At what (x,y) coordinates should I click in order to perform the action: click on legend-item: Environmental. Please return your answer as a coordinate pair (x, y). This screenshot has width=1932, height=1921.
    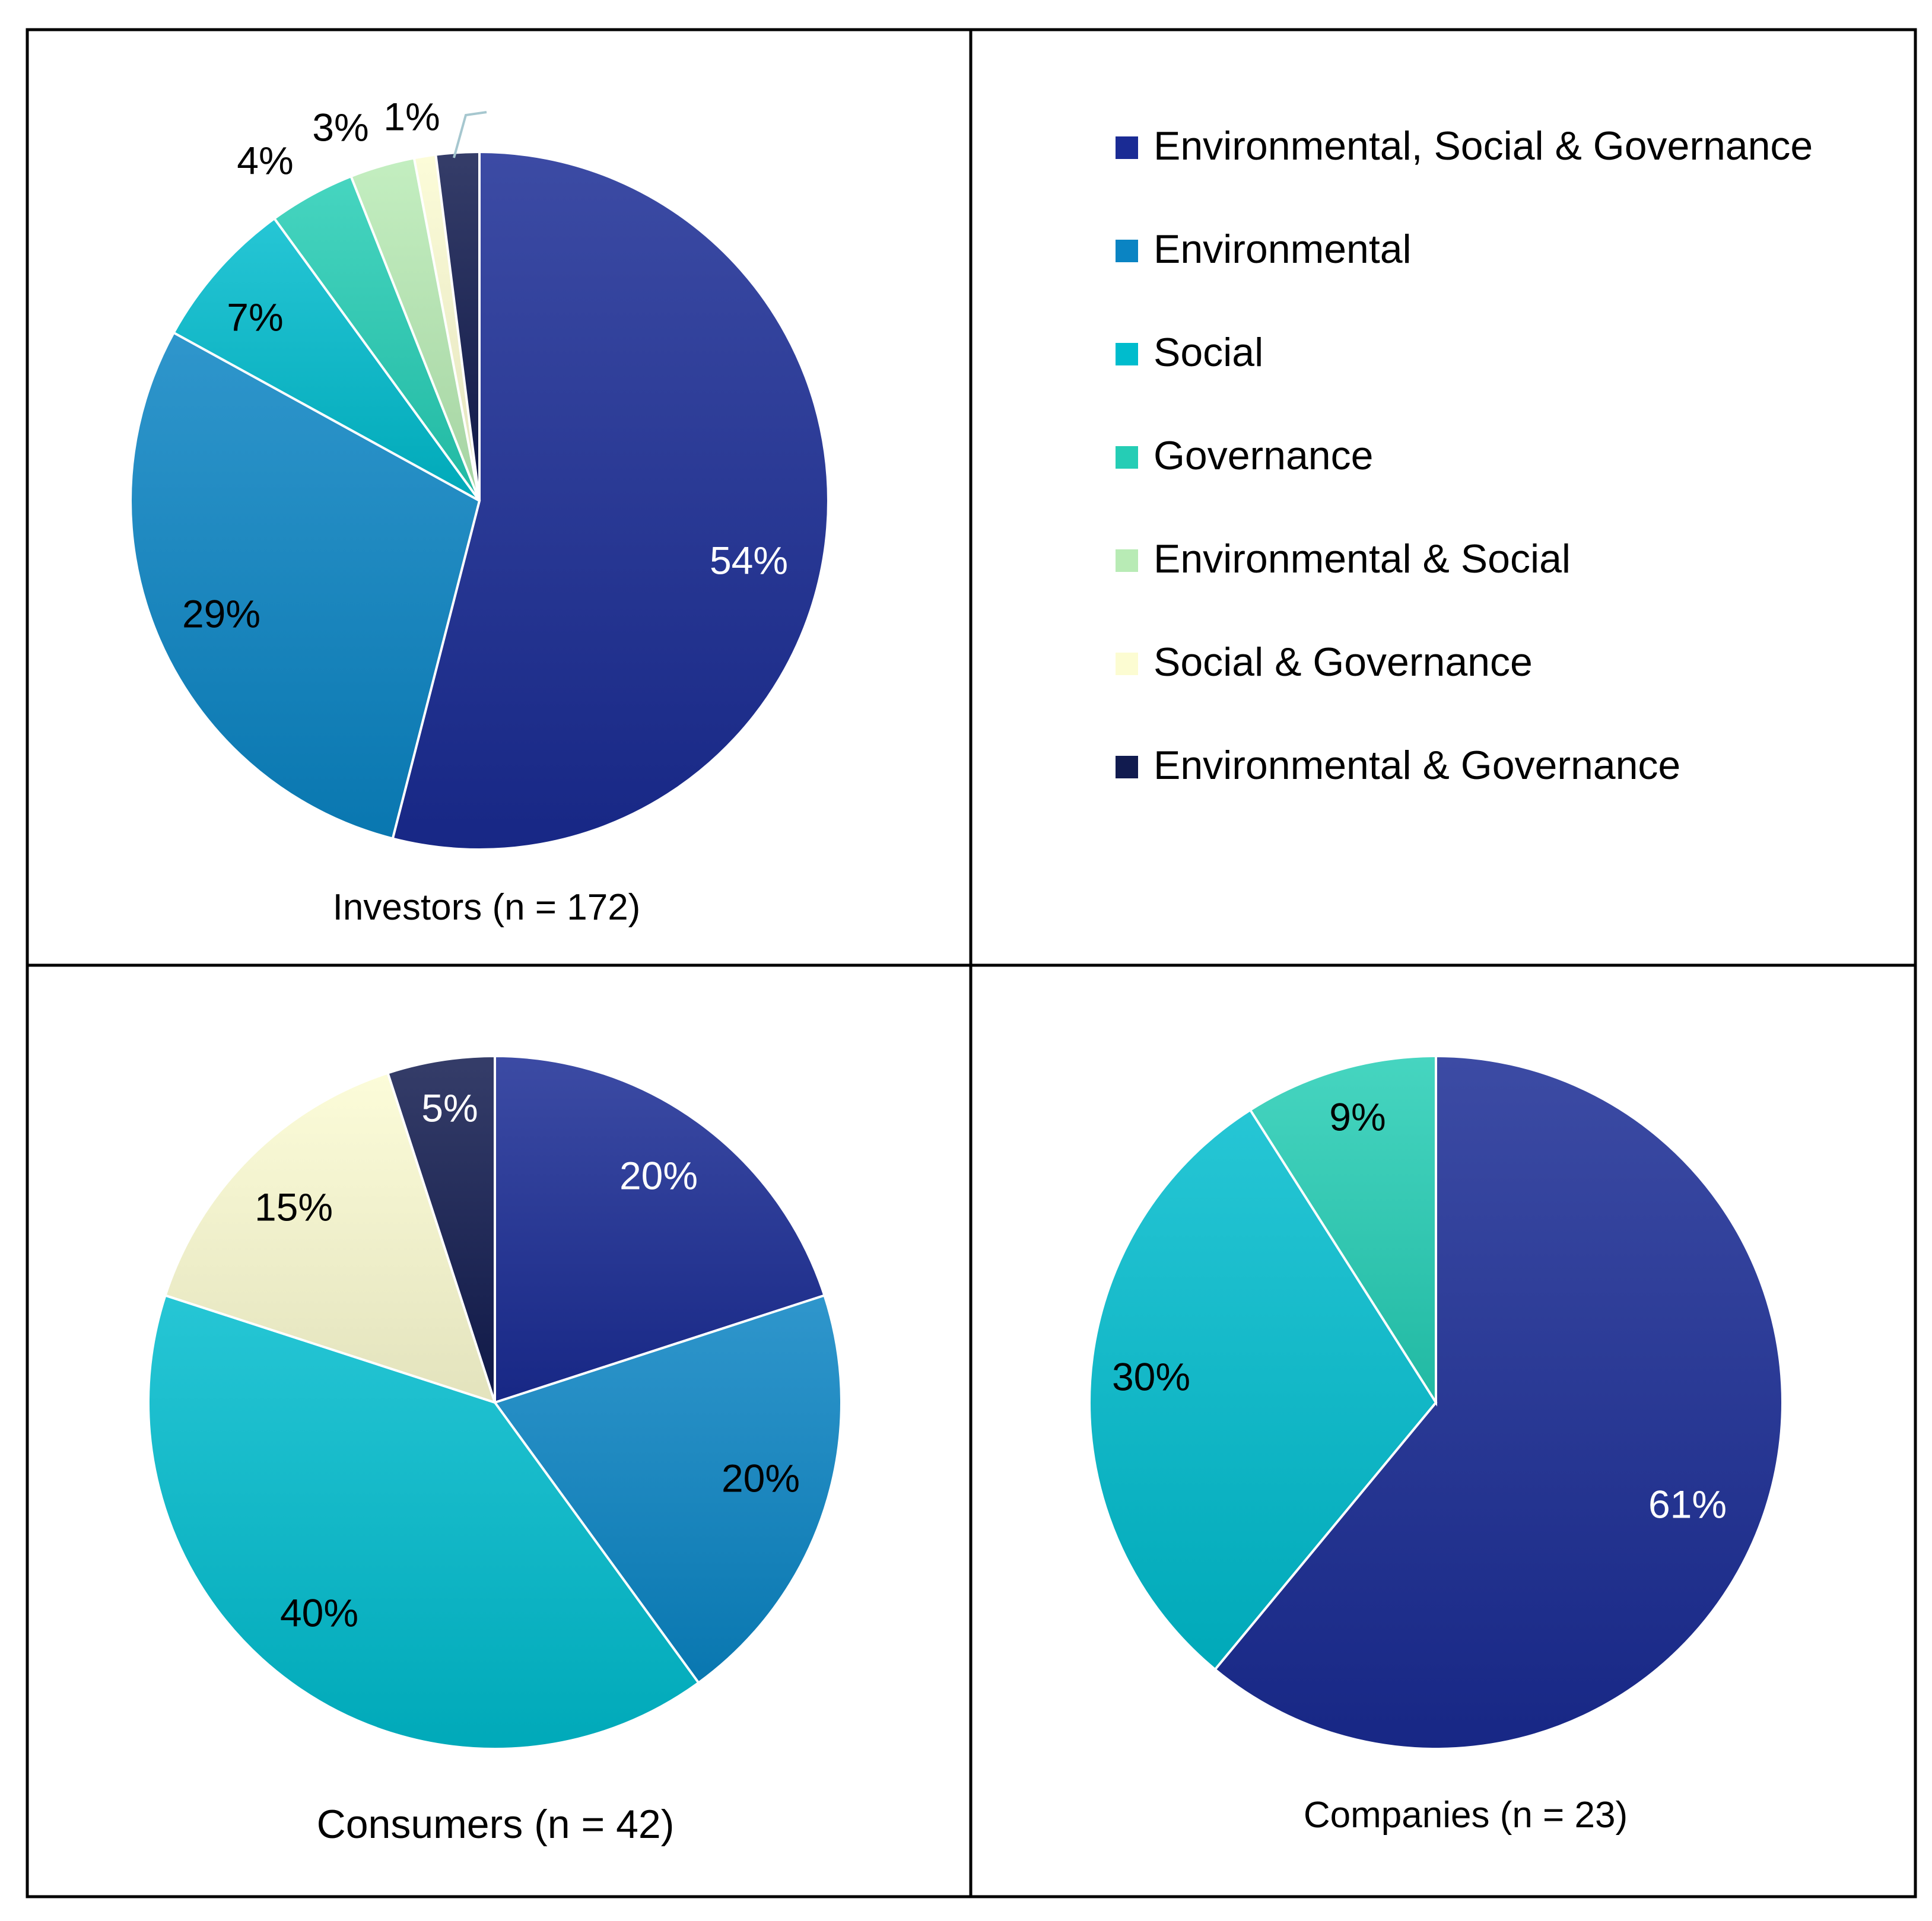
    Looking at the image, I should click on (1264, 249).